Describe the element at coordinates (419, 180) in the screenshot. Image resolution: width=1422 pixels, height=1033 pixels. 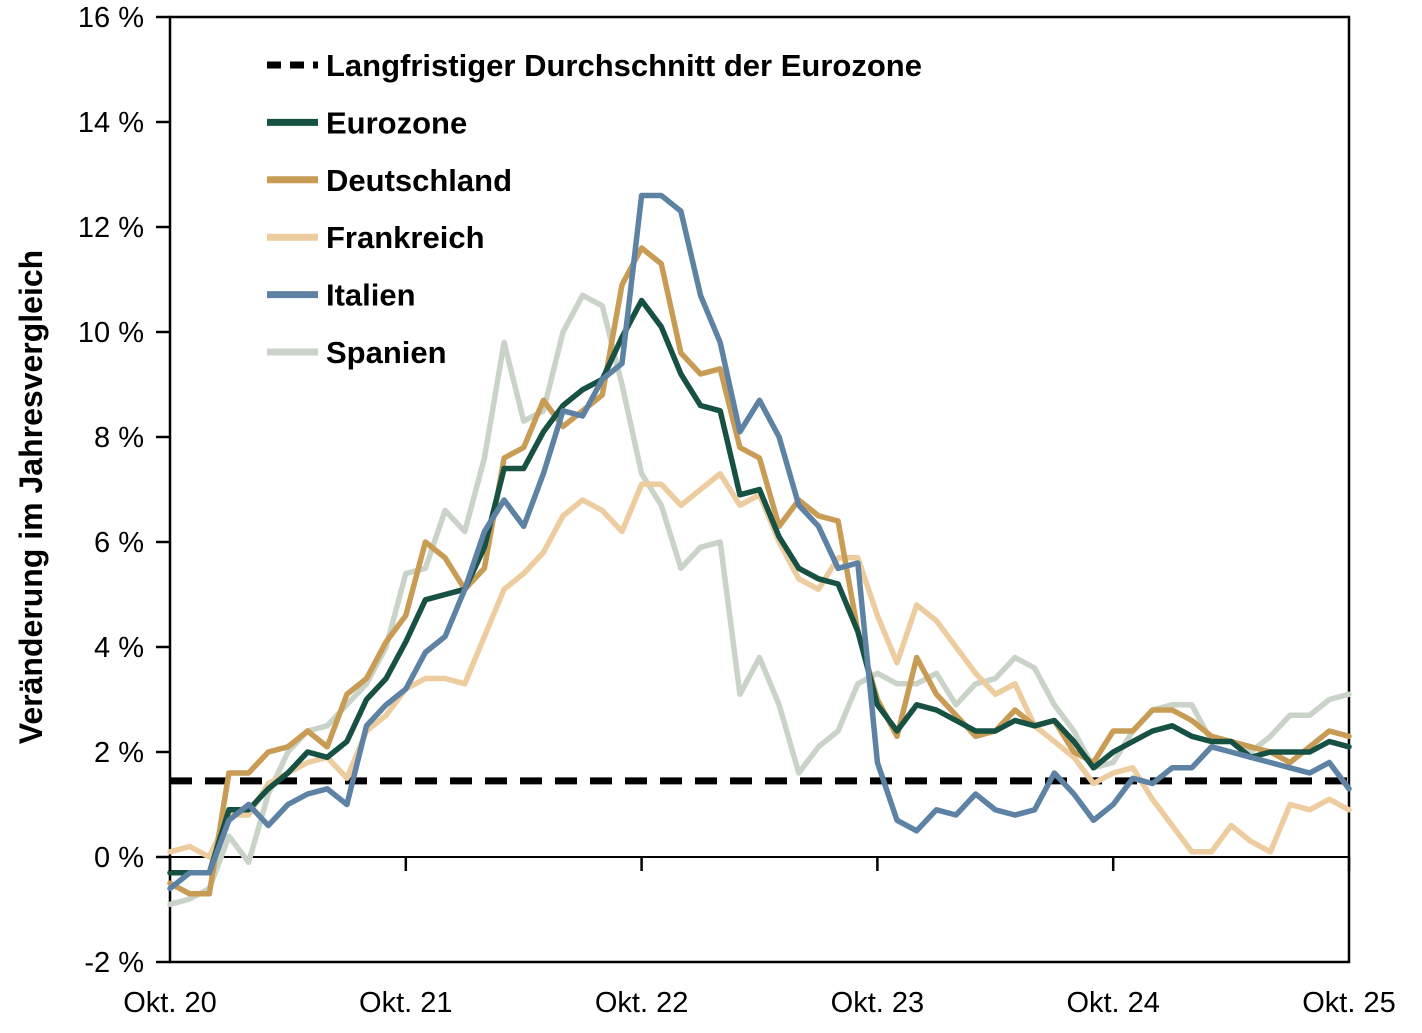
I see `legend-label: Deutschland` at that location.